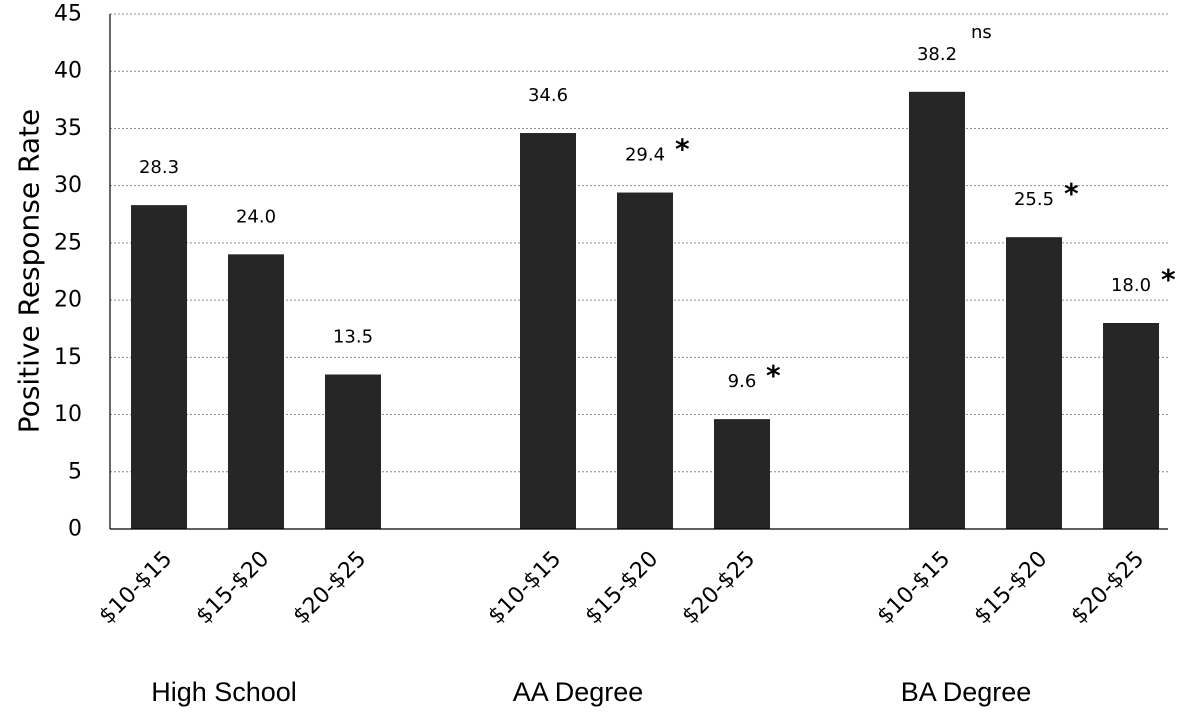 The width and height of the screenshot is (1177, 717). What do you see at coordinates (68, 242) in the screenshot?
I see `y-tick-label: 25` at bounding box center [68, 242].